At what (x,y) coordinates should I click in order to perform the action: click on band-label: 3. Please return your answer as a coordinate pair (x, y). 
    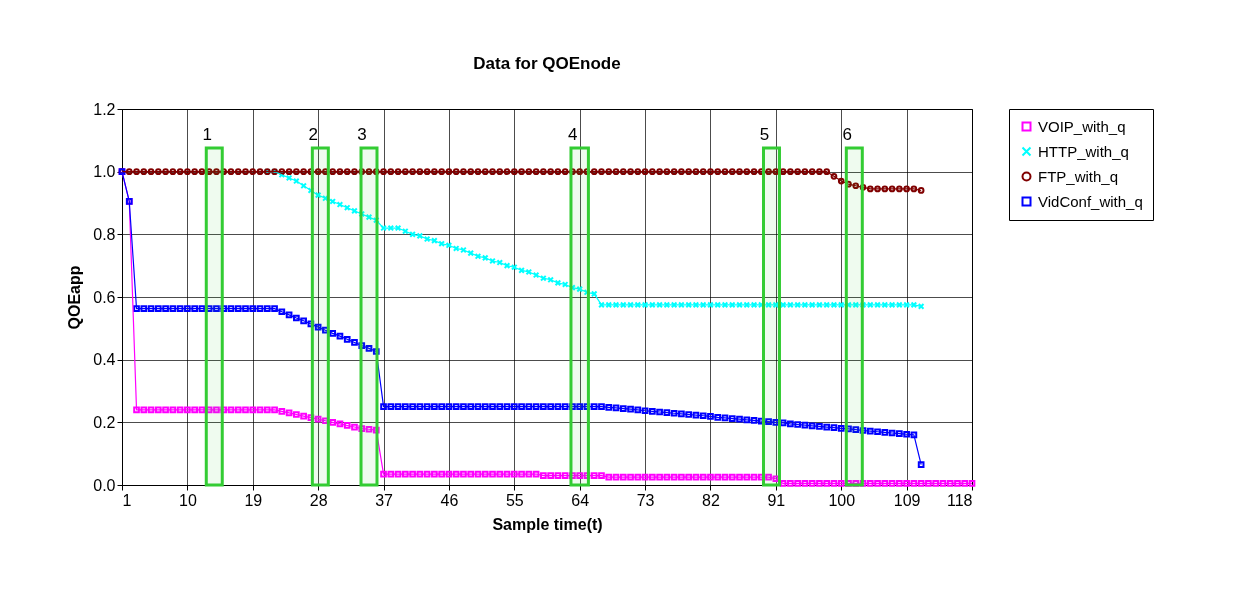
    Looking at the image, I should click on (362, 134).